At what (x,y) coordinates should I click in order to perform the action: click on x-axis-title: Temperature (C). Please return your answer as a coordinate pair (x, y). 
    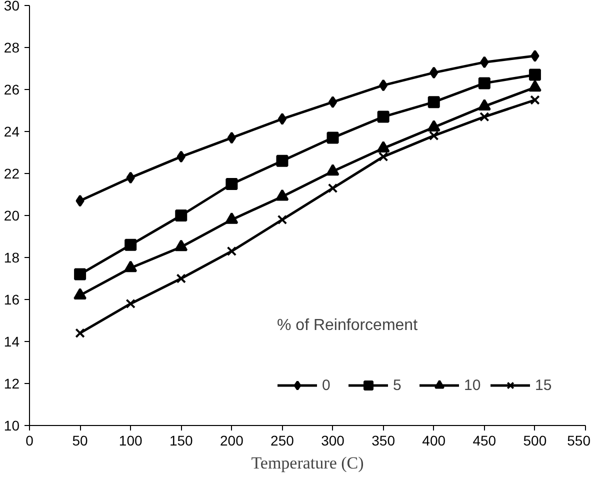
    Looking at the image, I should click on (307, 463).